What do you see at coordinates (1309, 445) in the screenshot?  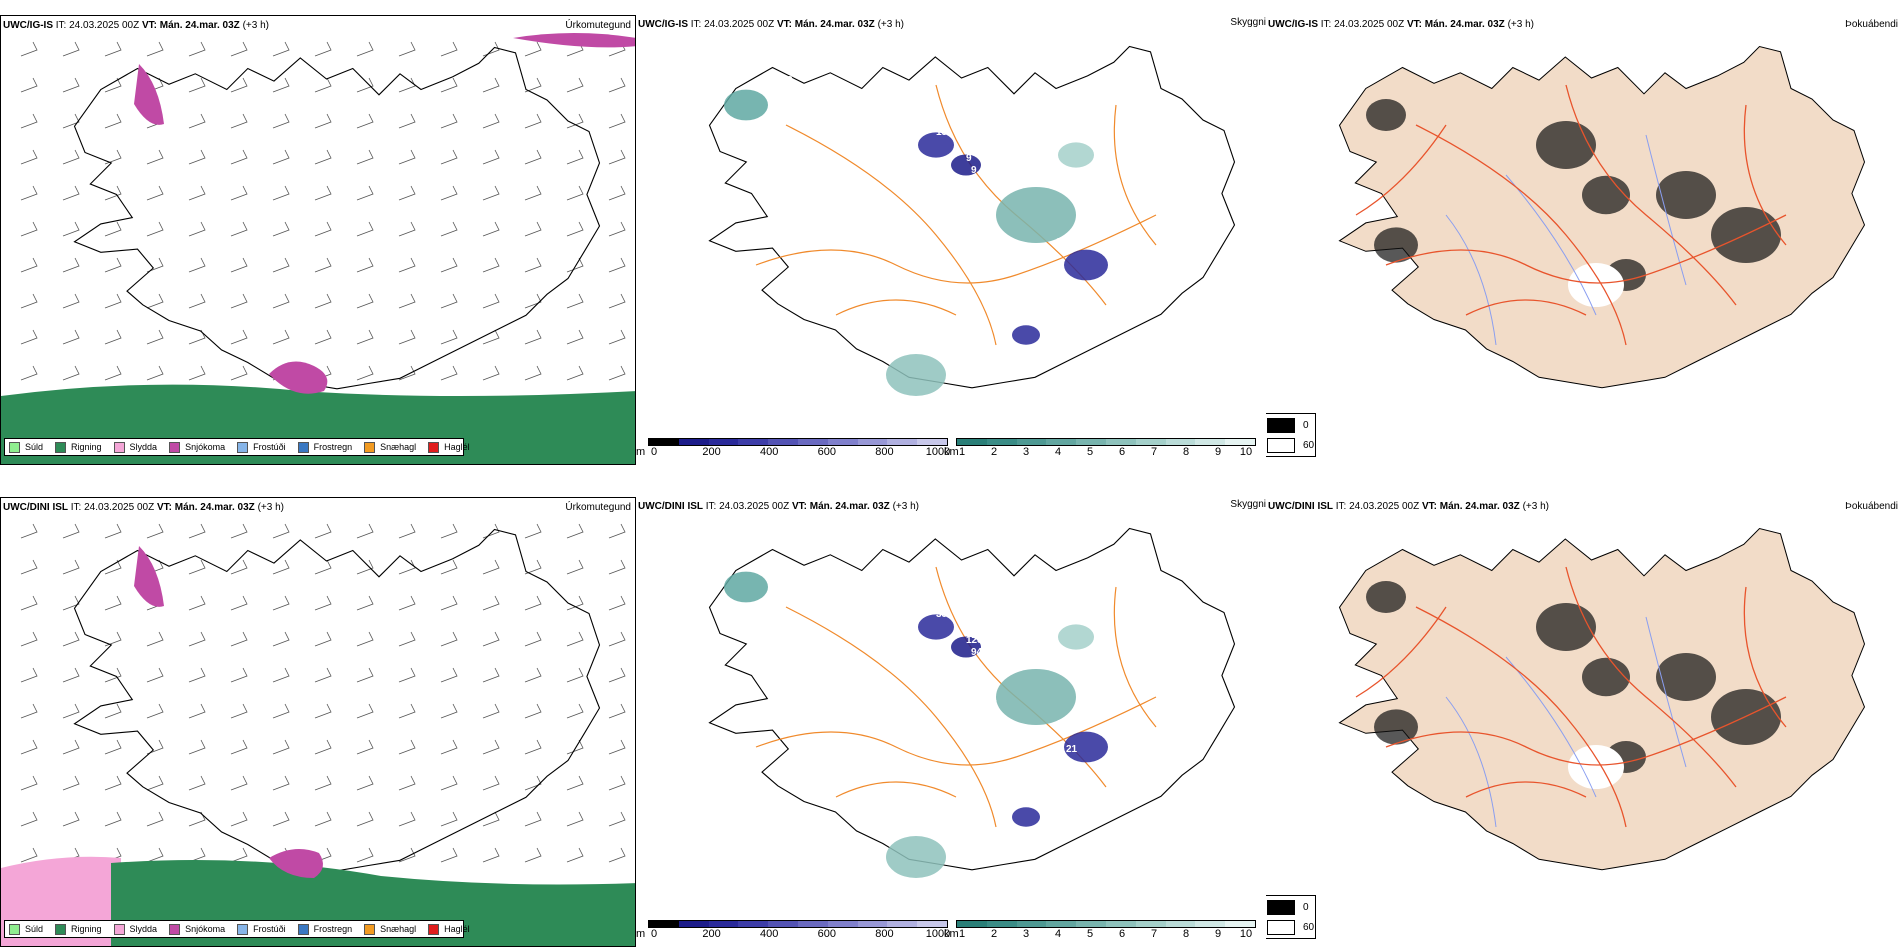 I see `fog-legend-label: 60` at bounding box center [1309, 445].